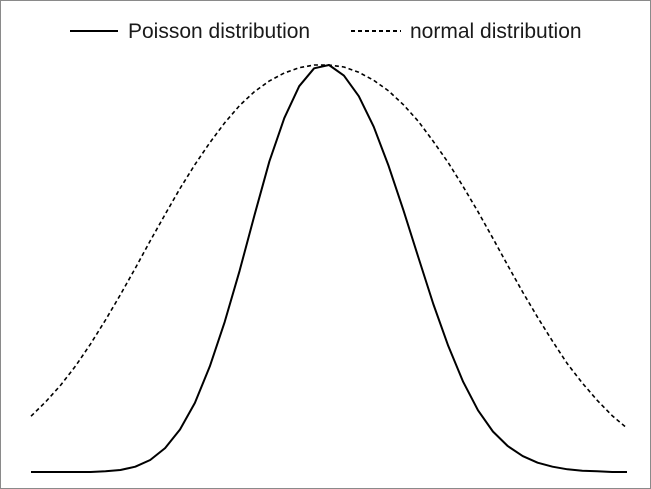  What do you see at coordinates (219, 31) in the screenshot?
I see `legend-poisson-label: Poisson distribution` at bounding box center [219, 31].